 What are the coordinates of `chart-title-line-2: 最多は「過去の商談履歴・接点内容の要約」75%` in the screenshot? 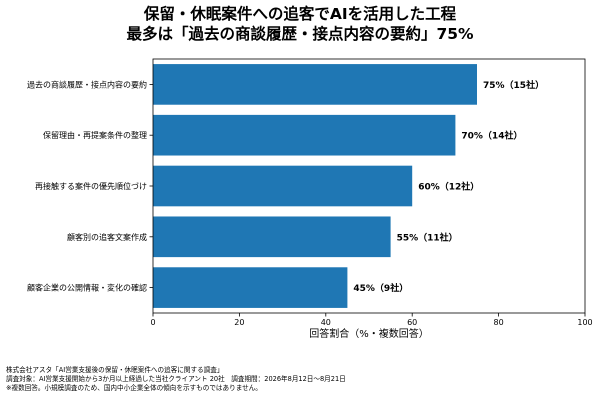 It's located at (300, 34).